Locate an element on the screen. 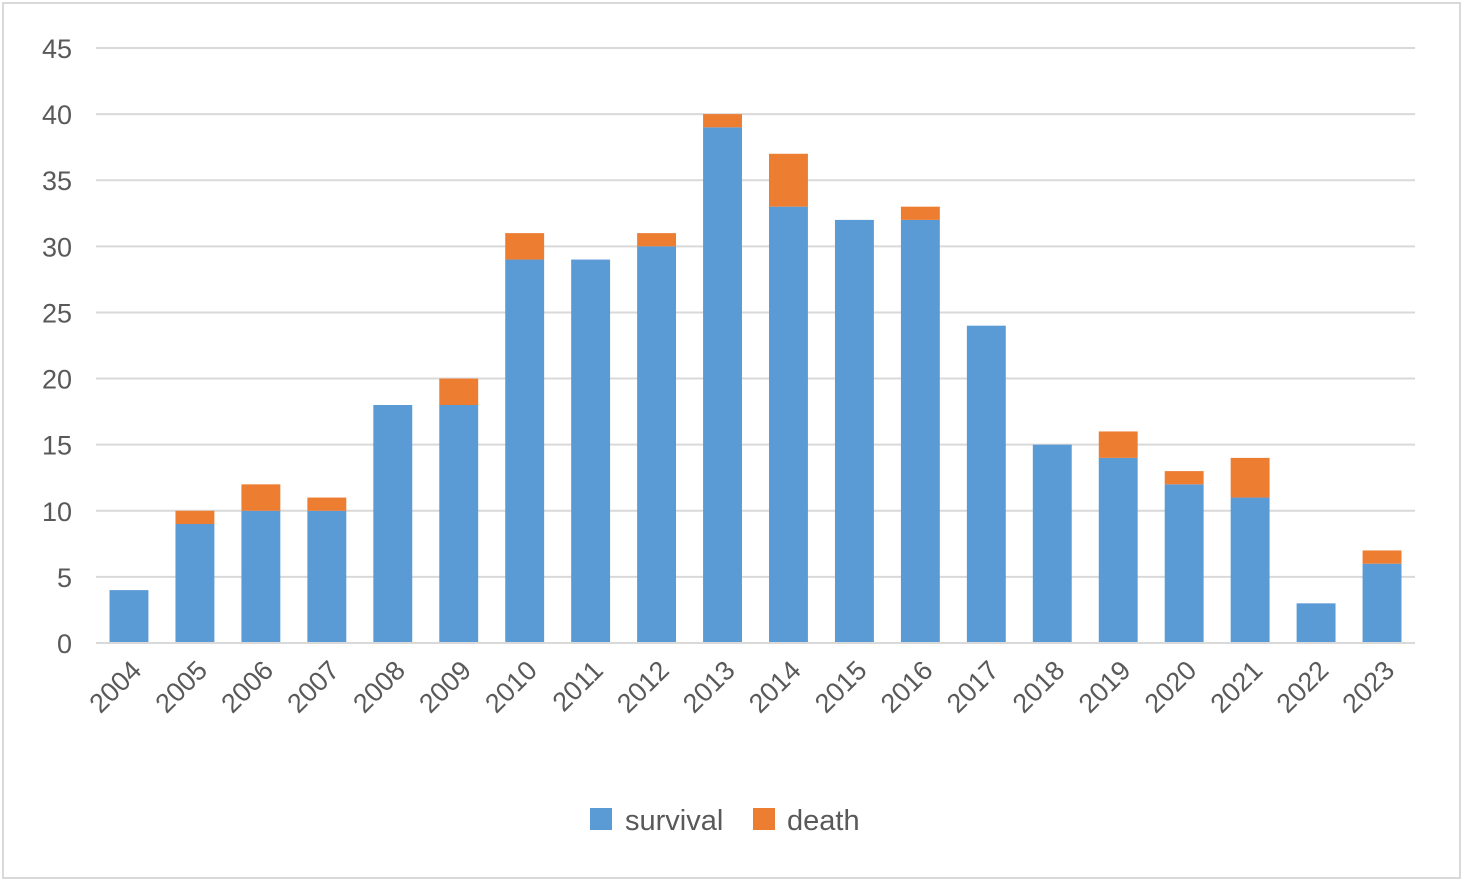 This screenshot has height=883, width=1465. x-tick-label: 2011 is located at coordinates (578, 686).